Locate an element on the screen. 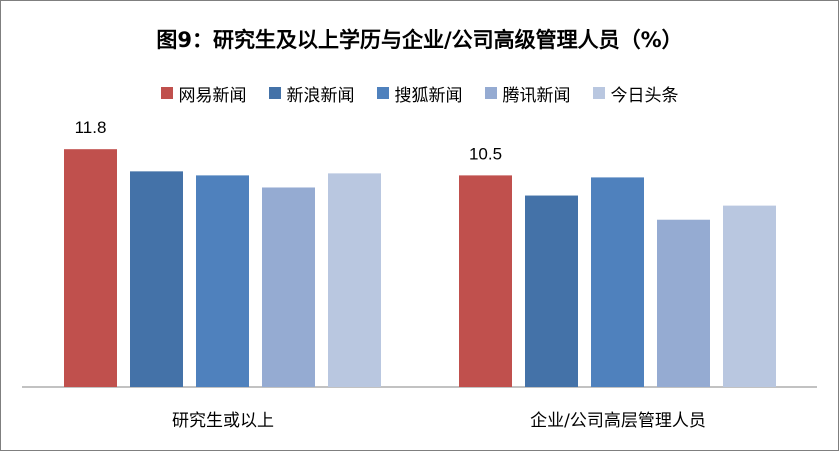  data-label: 10.5 is located at coordinates (485, 153).